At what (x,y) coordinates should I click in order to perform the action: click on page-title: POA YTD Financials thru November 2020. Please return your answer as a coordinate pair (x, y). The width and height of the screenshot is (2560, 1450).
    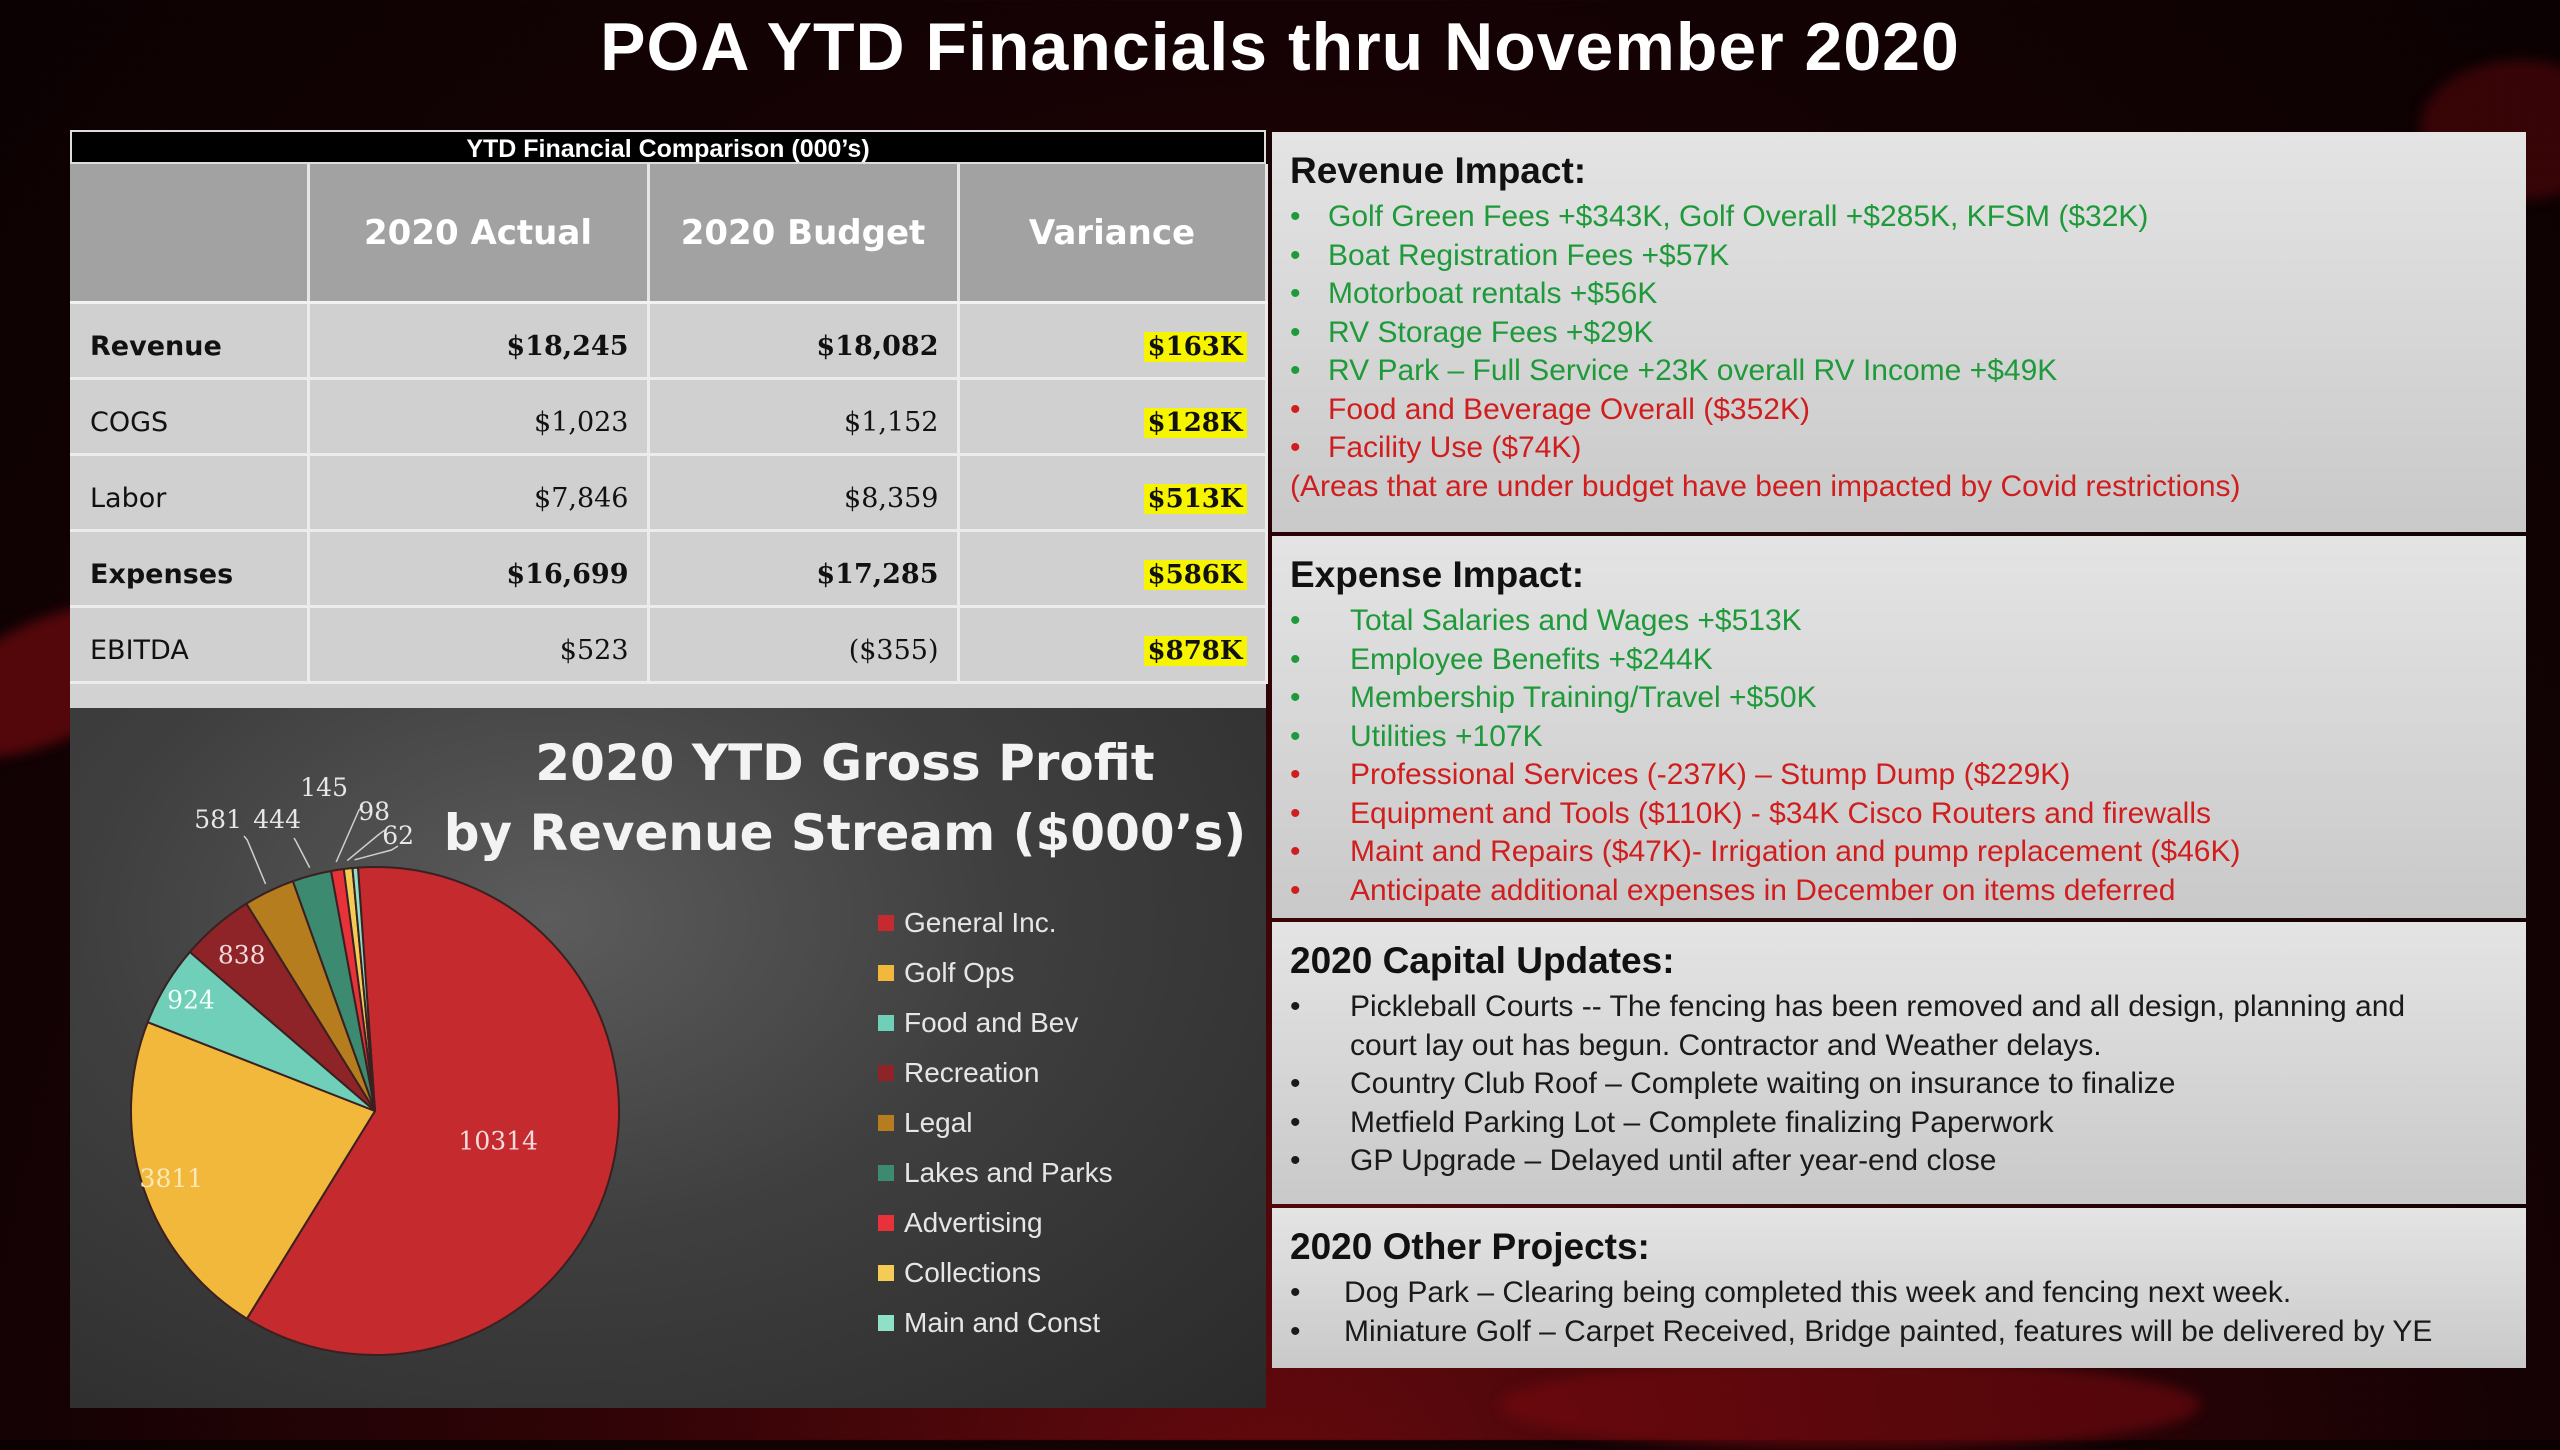
    Looking at the image, I should click on (1280, 47).